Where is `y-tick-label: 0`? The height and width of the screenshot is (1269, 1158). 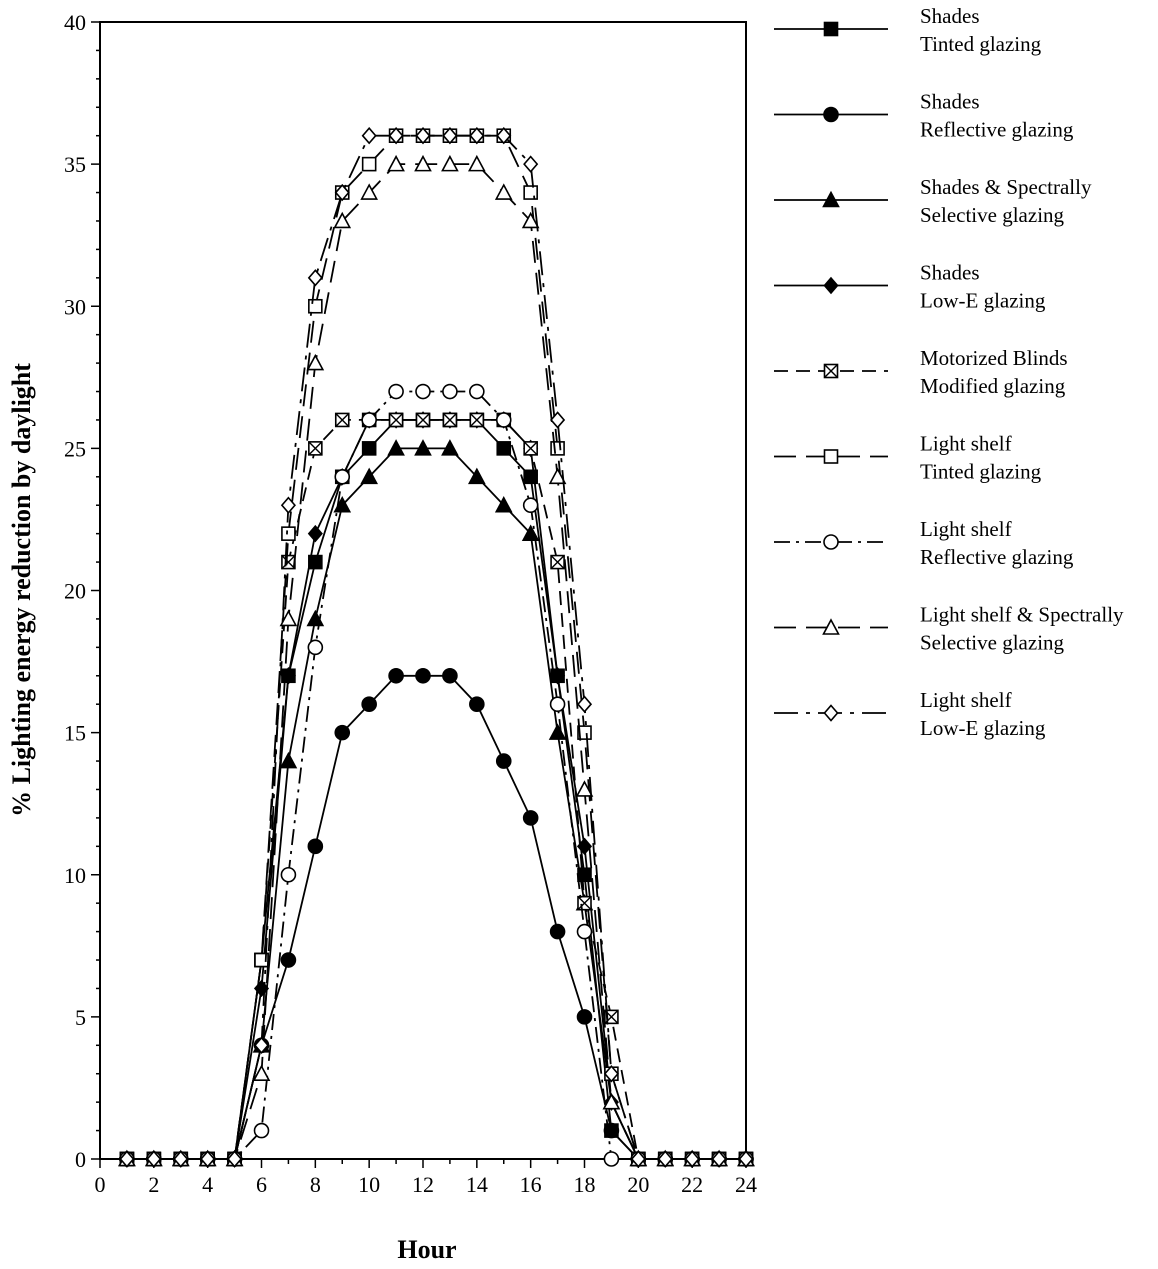
y-tick-label: 0 is located at coordinates (80, 1159).